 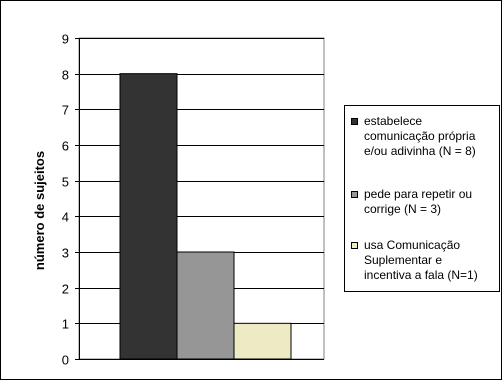 I want to click on y-tick-label: 8, so click(x=65, y=75).